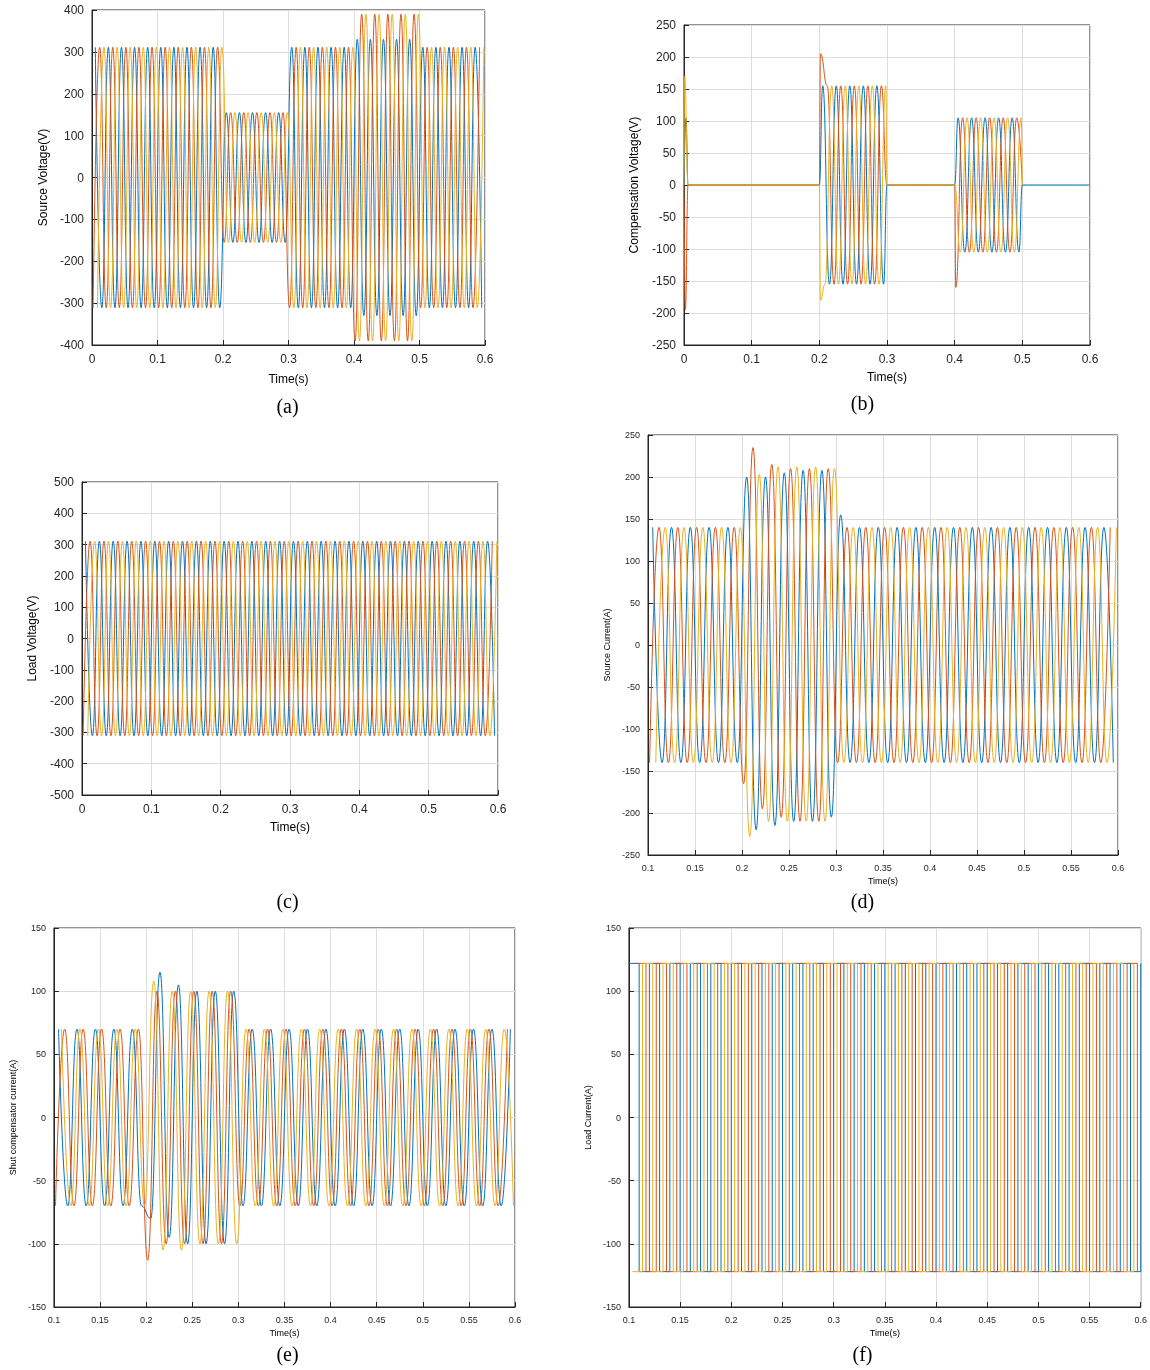  I want to click on x-tick-label: 0.15, so click(680, 1319).